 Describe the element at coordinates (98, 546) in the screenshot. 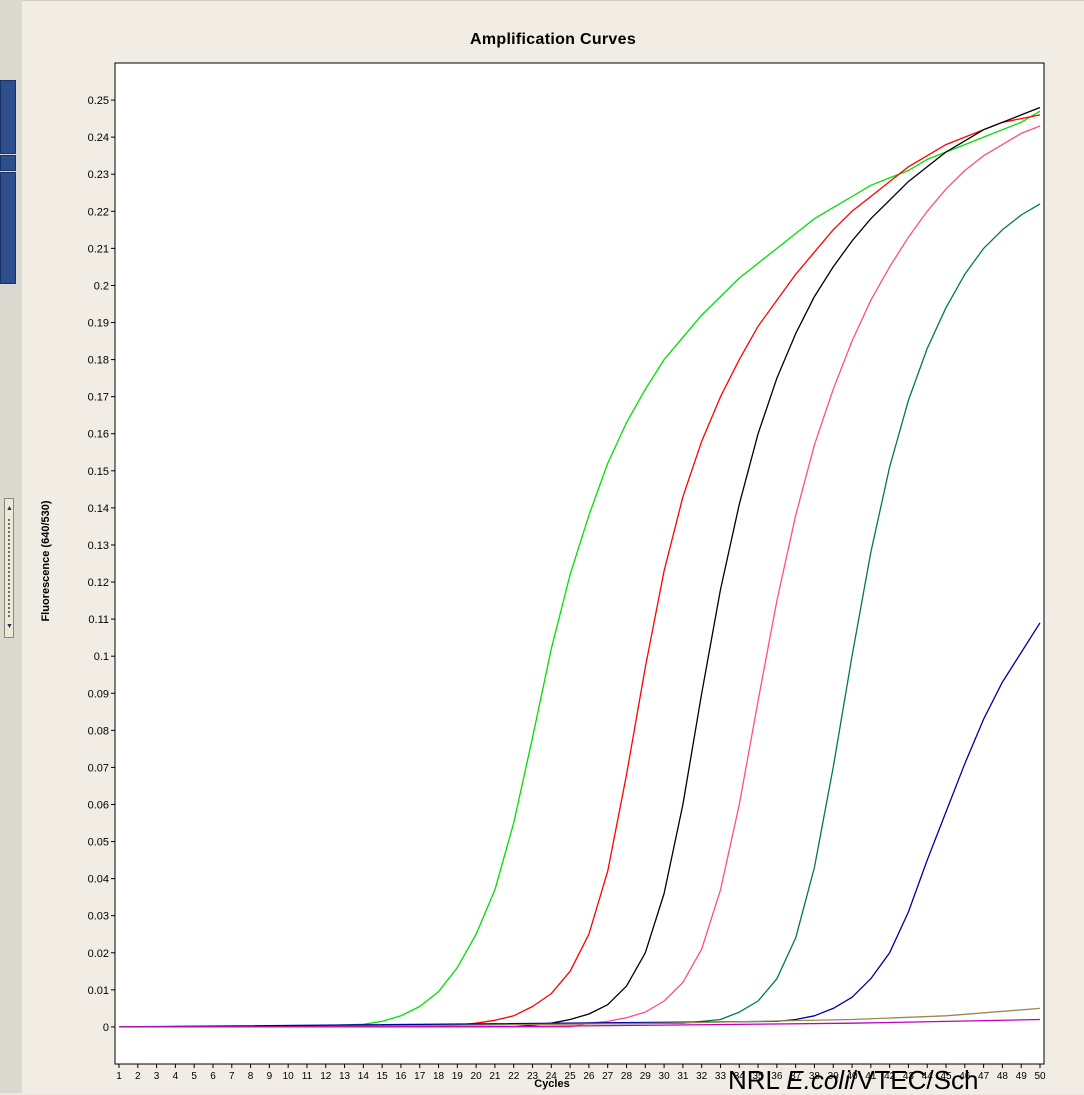

I see `y-tick-label: 0.13` at that location.